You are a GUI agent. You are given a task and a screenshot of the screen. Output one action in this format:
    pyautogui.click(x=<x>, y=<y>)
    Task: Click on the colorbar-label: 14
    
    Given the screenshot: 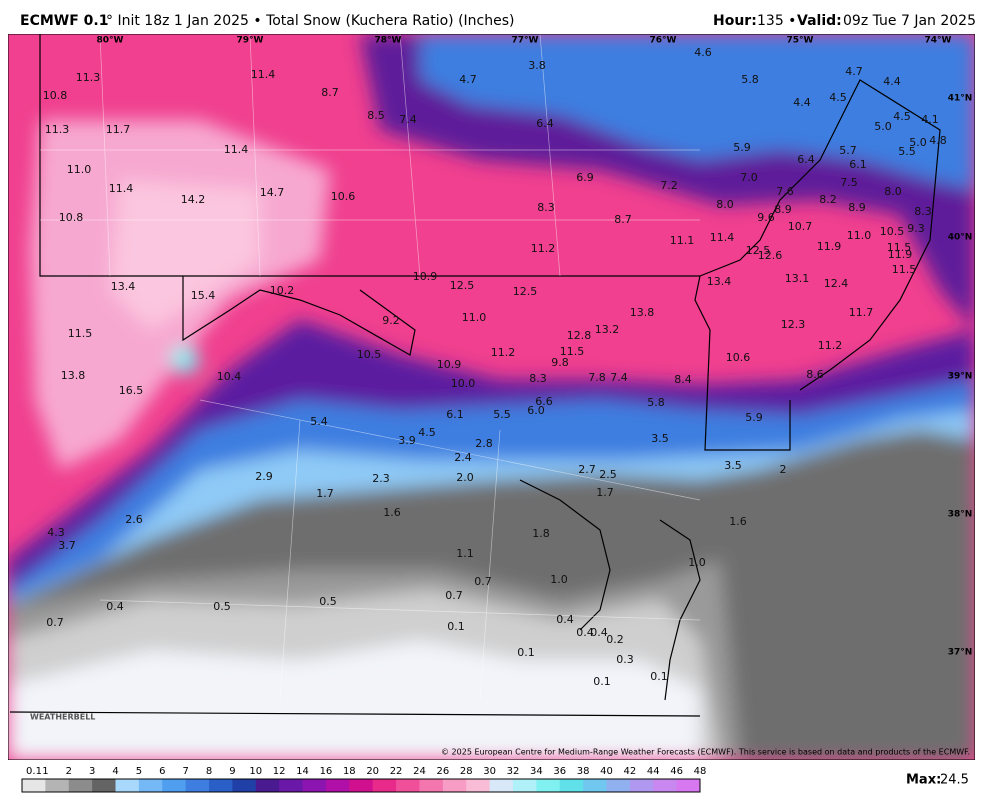 What is the action you would take?
    pyautogui.click(x=302, y=771)
    